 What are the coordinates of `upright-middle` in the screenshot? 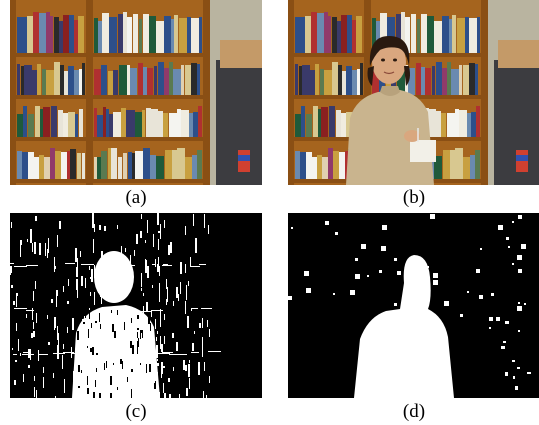 It's located at (89, 92).